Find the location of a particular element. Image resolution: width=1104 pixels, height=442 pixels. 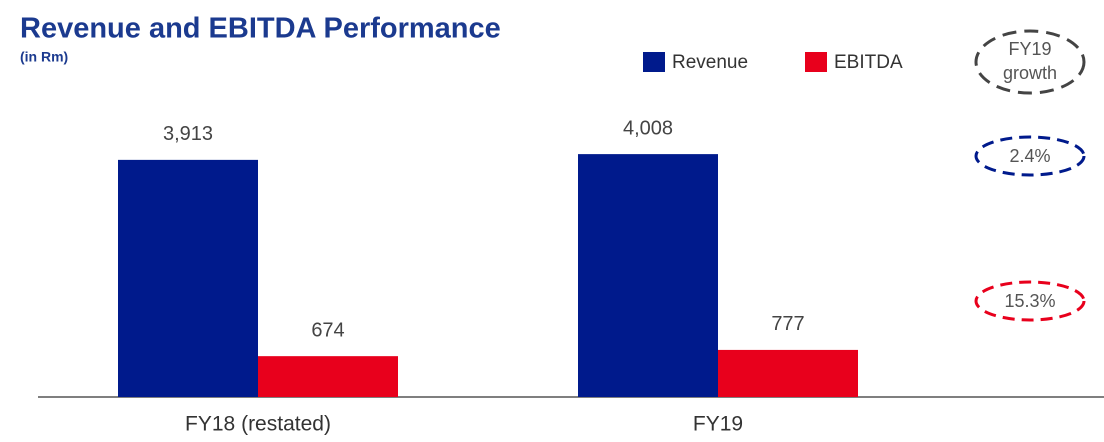

growth-header-oval is located at coordinates (1030, 62).